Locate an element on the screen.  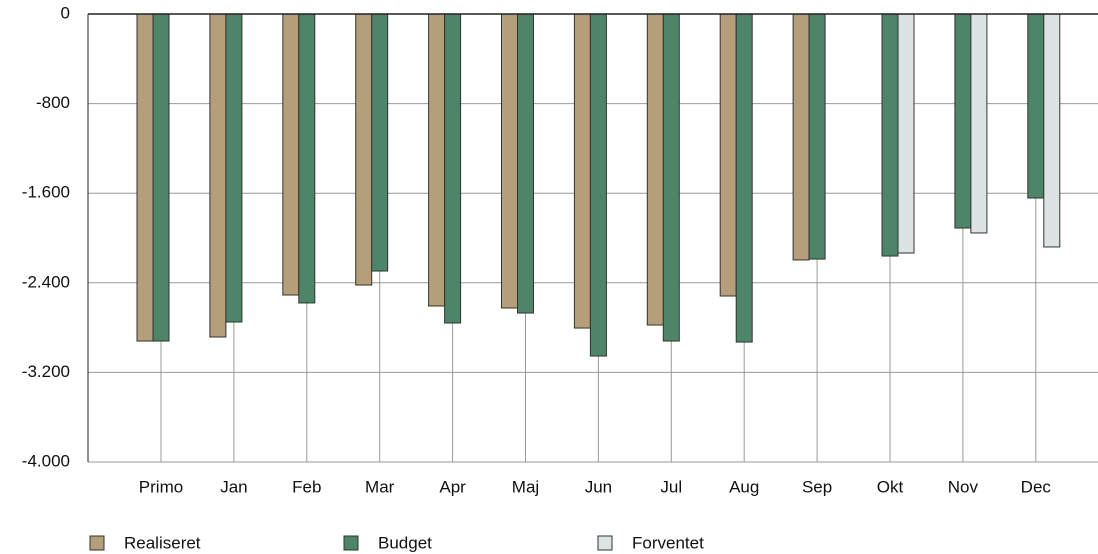
x-tick-label: Mar is located at coordinates (380, 486).